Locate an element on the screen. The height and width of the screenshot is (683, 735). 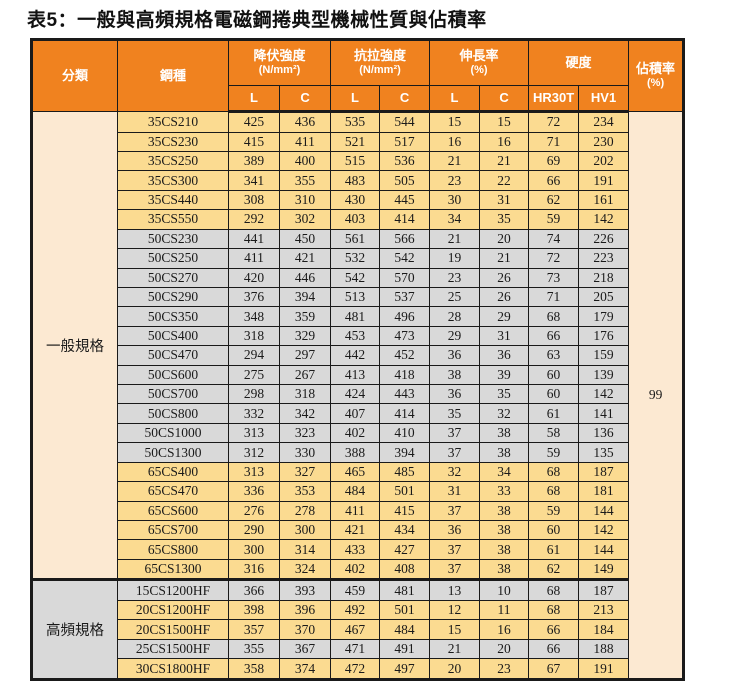
value-cell: 32 is located at coordinates (455, 472).